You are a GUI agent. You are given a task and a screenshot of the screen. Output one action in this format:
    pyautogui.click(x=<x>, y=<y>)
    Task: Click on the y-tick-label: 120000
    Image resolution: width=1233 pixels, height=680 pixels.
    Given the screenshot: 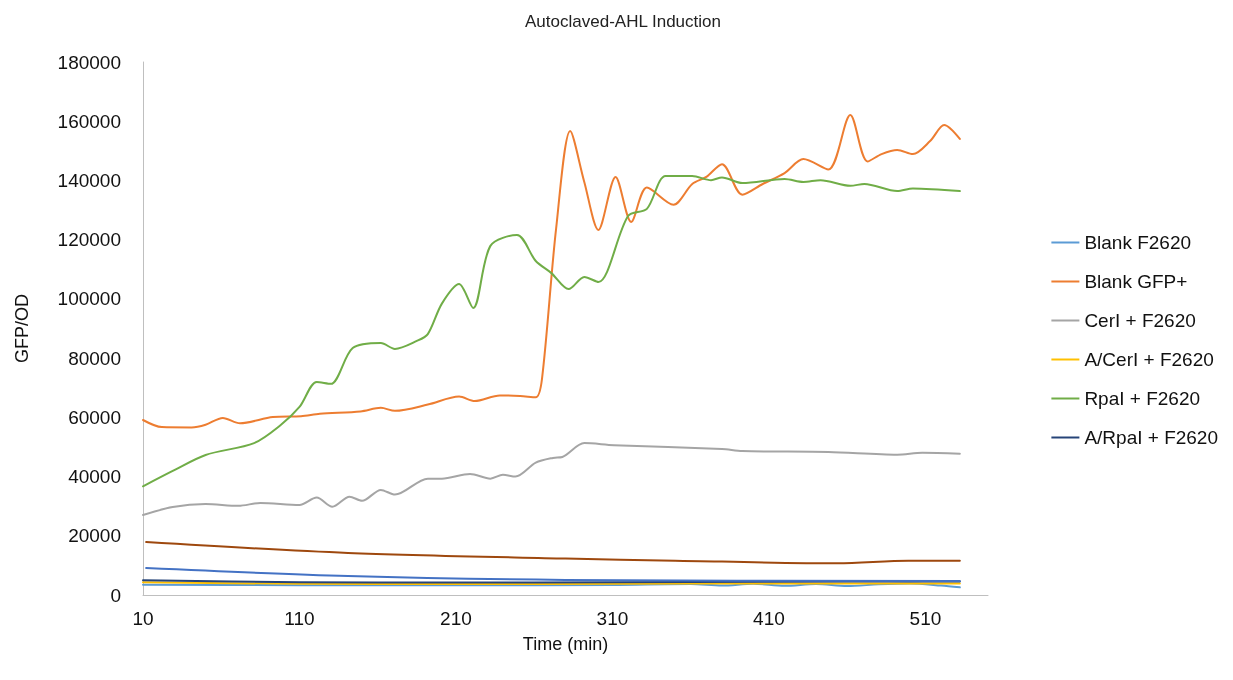 What is the action you would take?
    pyautogui.click(x=89, y=240)
    